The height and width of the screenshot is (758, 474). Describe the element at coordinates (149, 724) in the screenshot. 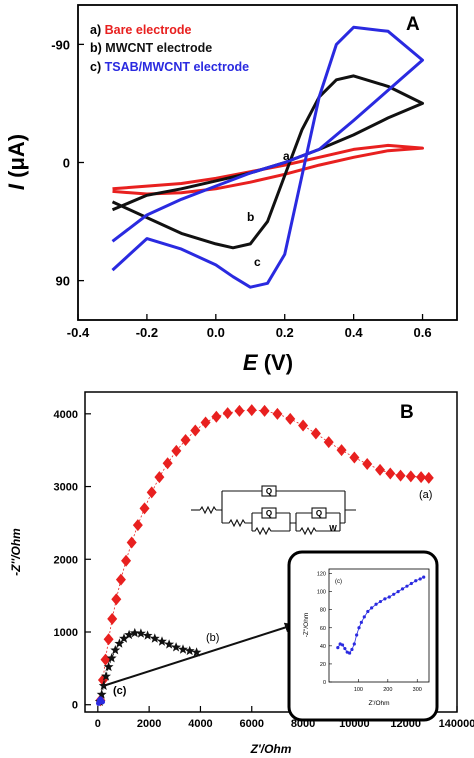

I see `panel-b-x-tick-label: 2000` at that location.